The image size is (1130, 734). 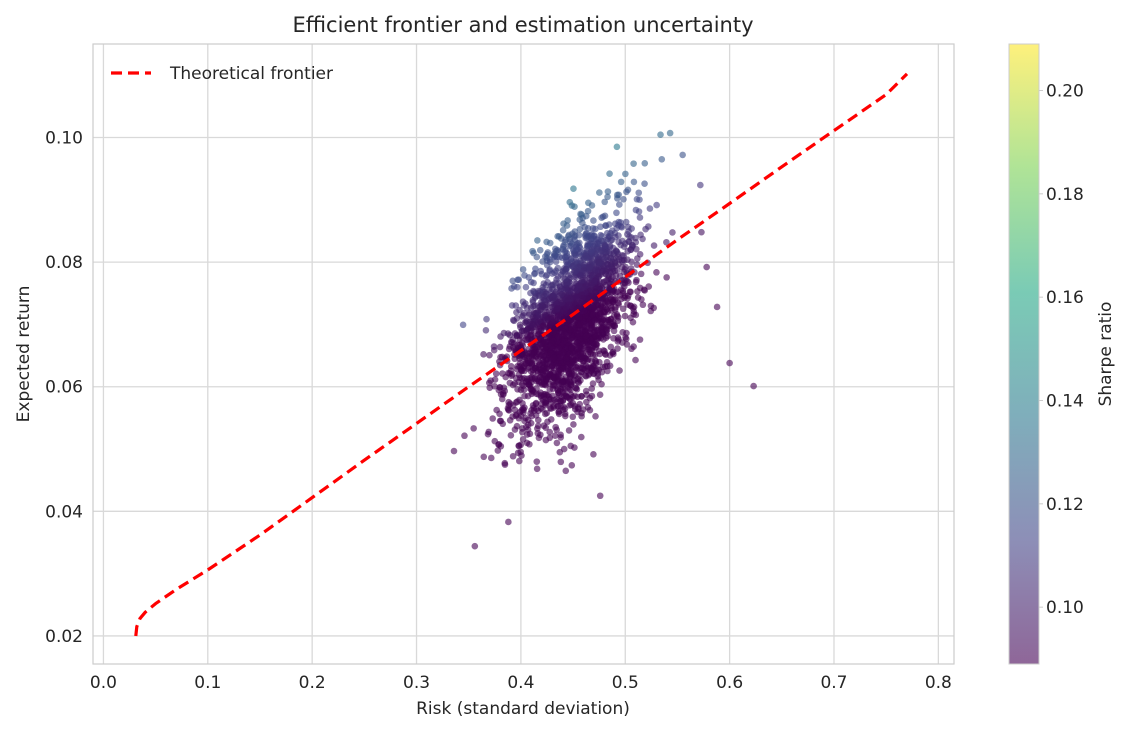 I want to click on colorbar-gradient, so click(x=1024, y=354).